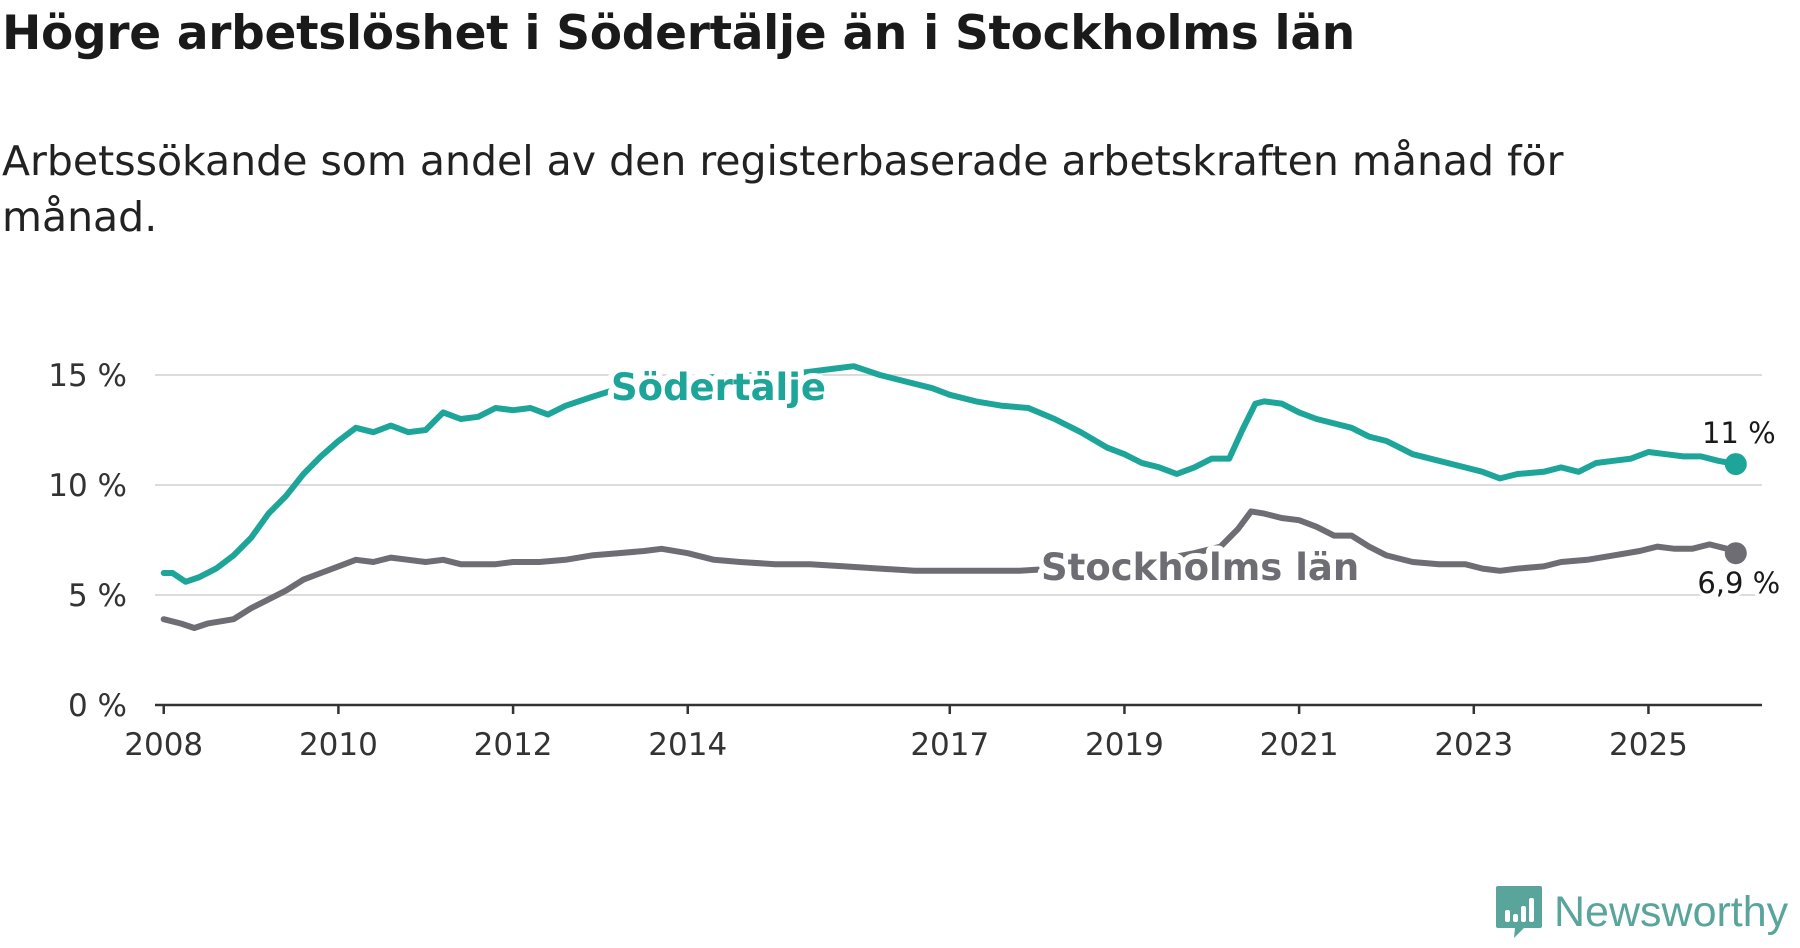 The height and width of the screenshot is (948, 1800). What do you see at coordinates (718, 387) in the screenshot?
I see `series-label-sodertalje: Södertälje` at bounding box center [718, 387].